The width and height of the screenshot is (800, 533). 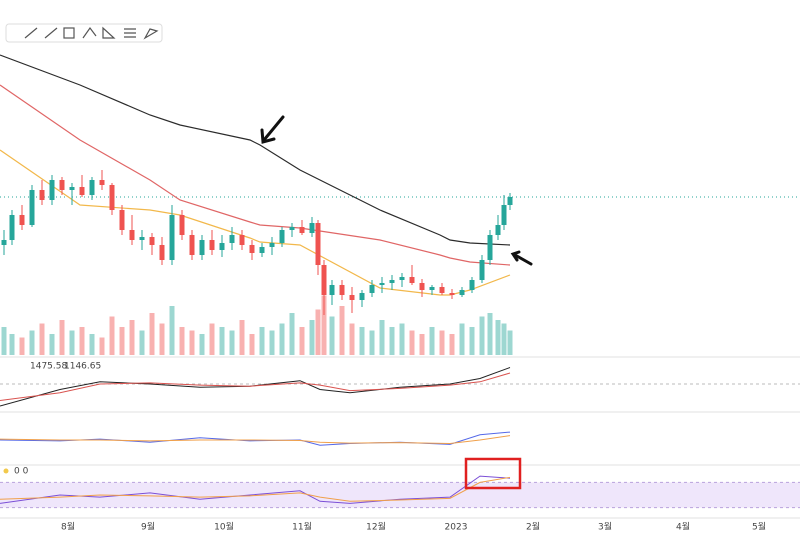 I want to click on x-tick-label: 2월, so click(x=533, y=527).